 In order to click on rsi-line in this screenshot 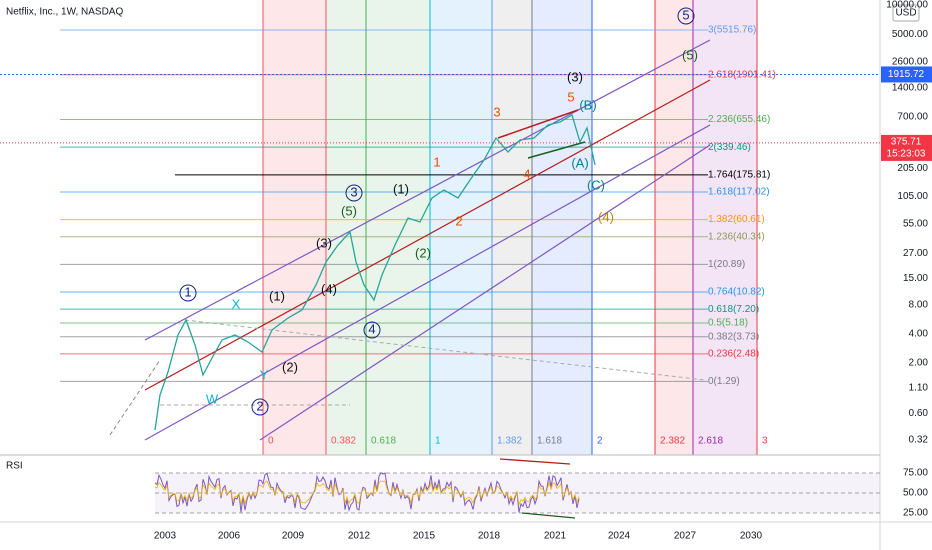, I will do `click(367, 492)`.